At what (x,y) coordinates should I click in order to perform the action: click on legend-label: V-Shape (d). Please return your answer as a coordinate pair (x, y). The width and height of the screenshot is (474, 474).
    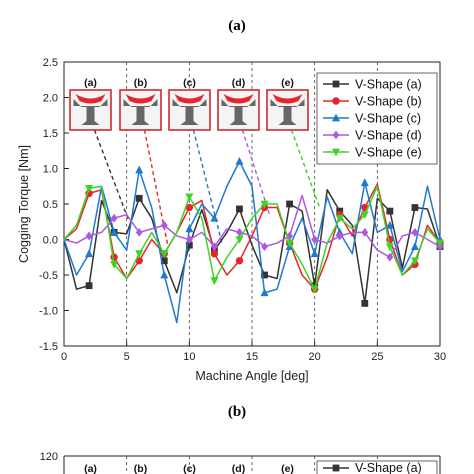
    Looking at the image, I should click on (388, 136).